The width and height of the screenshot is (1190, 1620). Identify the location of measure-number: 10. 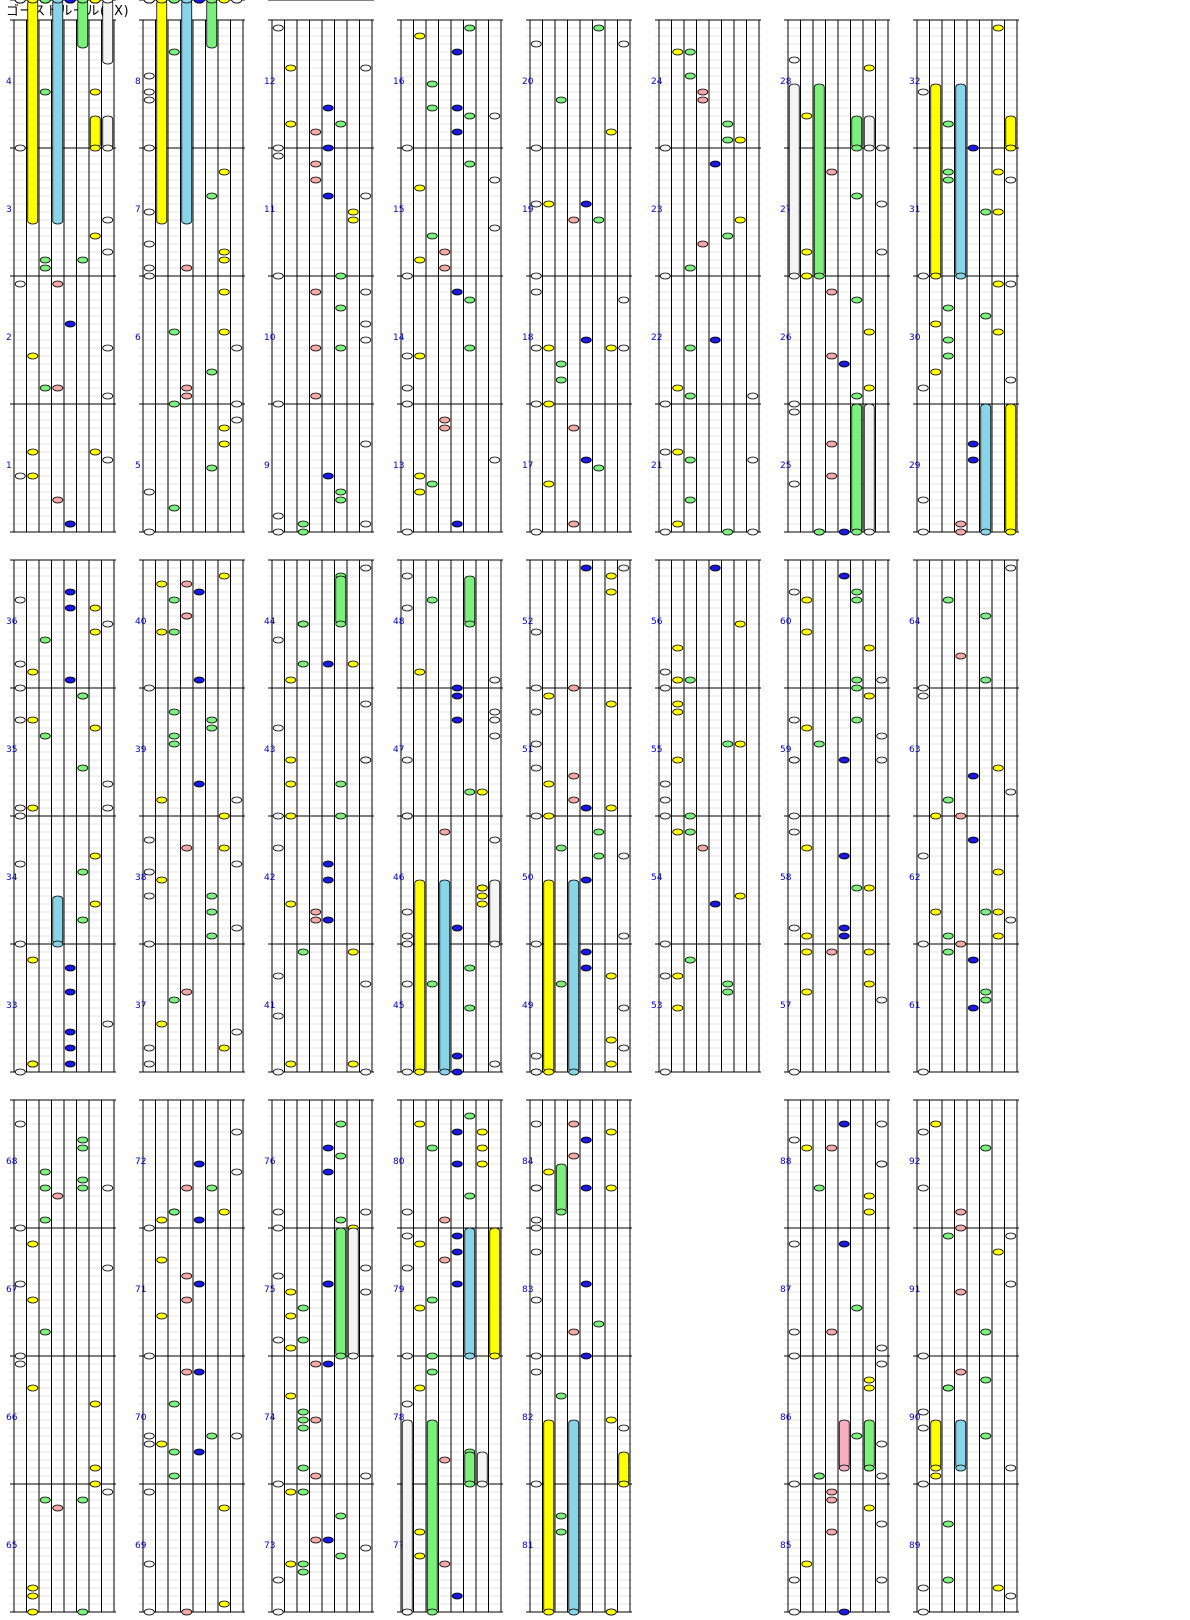
(270, 338).